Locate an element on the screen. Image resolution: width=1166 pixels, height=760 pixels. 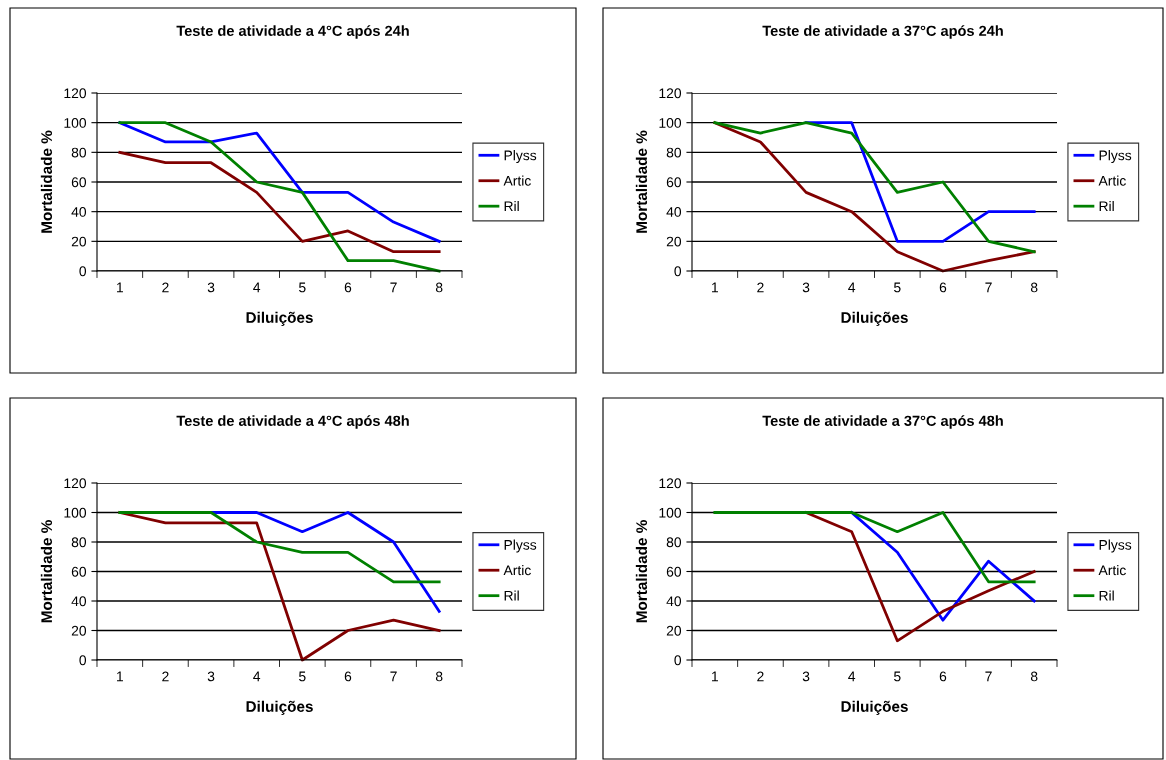
chart-title: Teste de atividade a 4°C após 24h is located at coordinates (292, 32).